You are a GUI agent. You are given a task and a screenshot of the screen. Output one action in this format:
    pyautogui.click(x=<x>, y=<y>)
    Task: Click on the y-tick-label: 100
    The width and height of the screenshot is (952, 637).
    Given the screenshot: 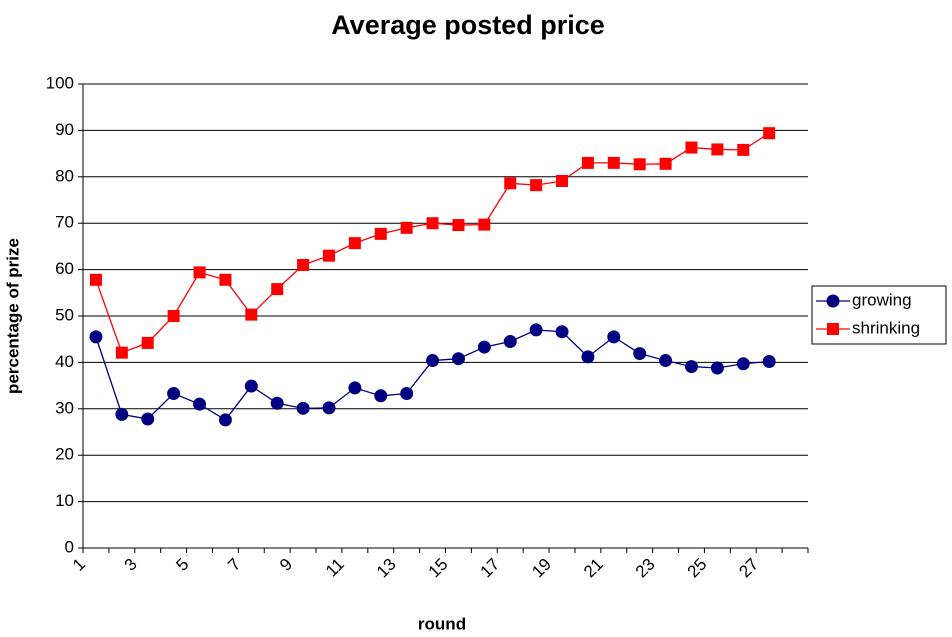 What is the action you would take?
    pyautogui.click(x=60, y=82)
    